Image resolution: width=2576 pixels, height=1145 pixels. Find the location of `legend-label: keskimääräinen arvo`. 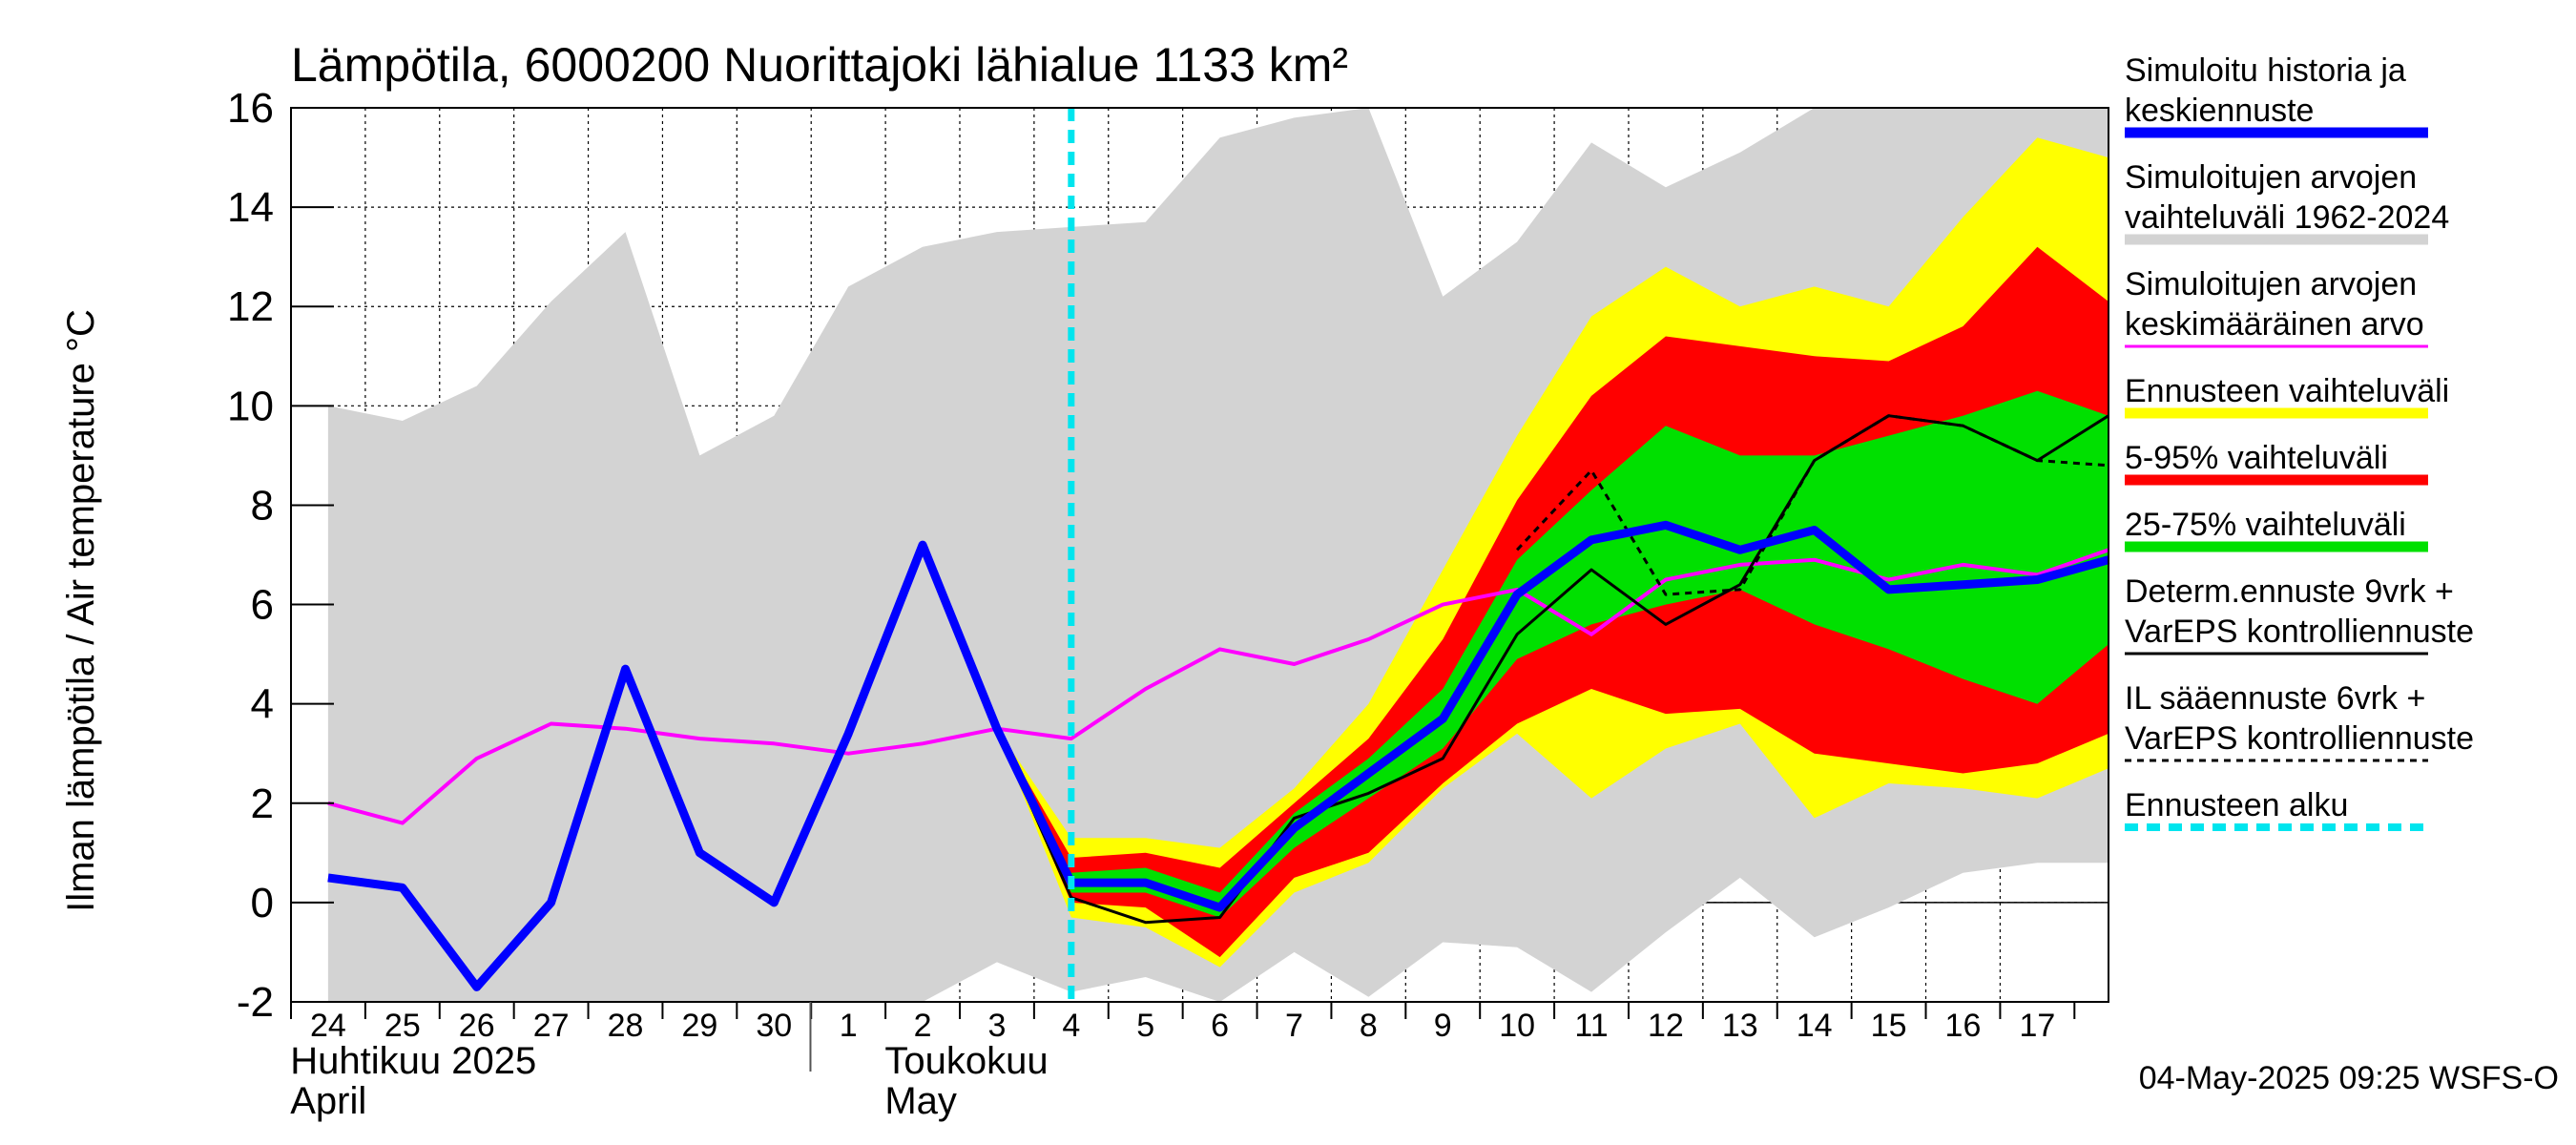

legend-label: keskimääräinen arvo is located at coordinates (2274, 324).